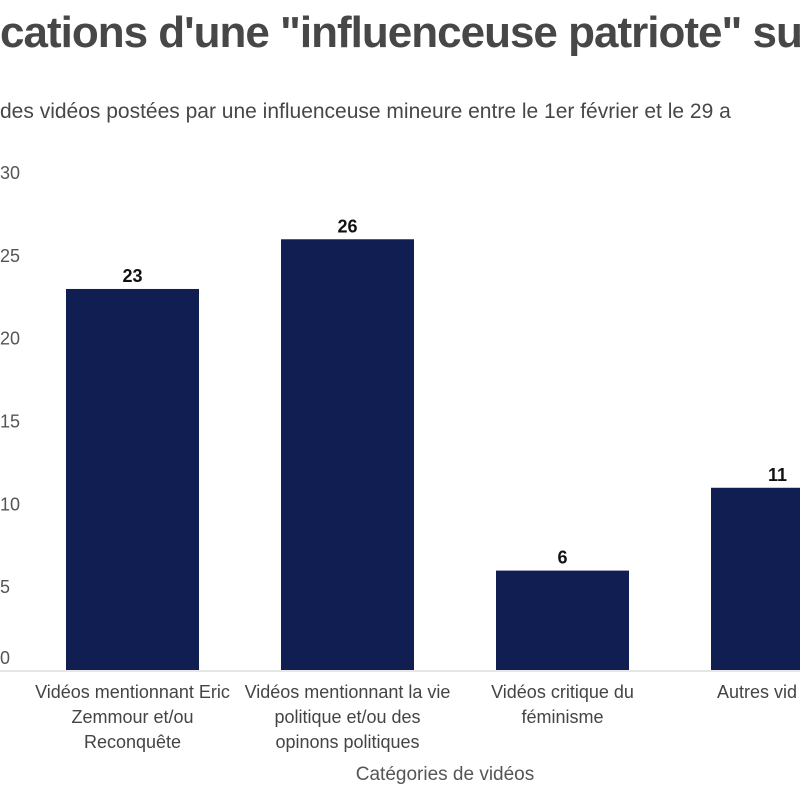 The width and height of the screenshot is (800, 800). What do you see at coordinates (445, 774) in the screenshot?
I see `x-axis-label: Catégories de vidéos` at bounding box center [445, 774].